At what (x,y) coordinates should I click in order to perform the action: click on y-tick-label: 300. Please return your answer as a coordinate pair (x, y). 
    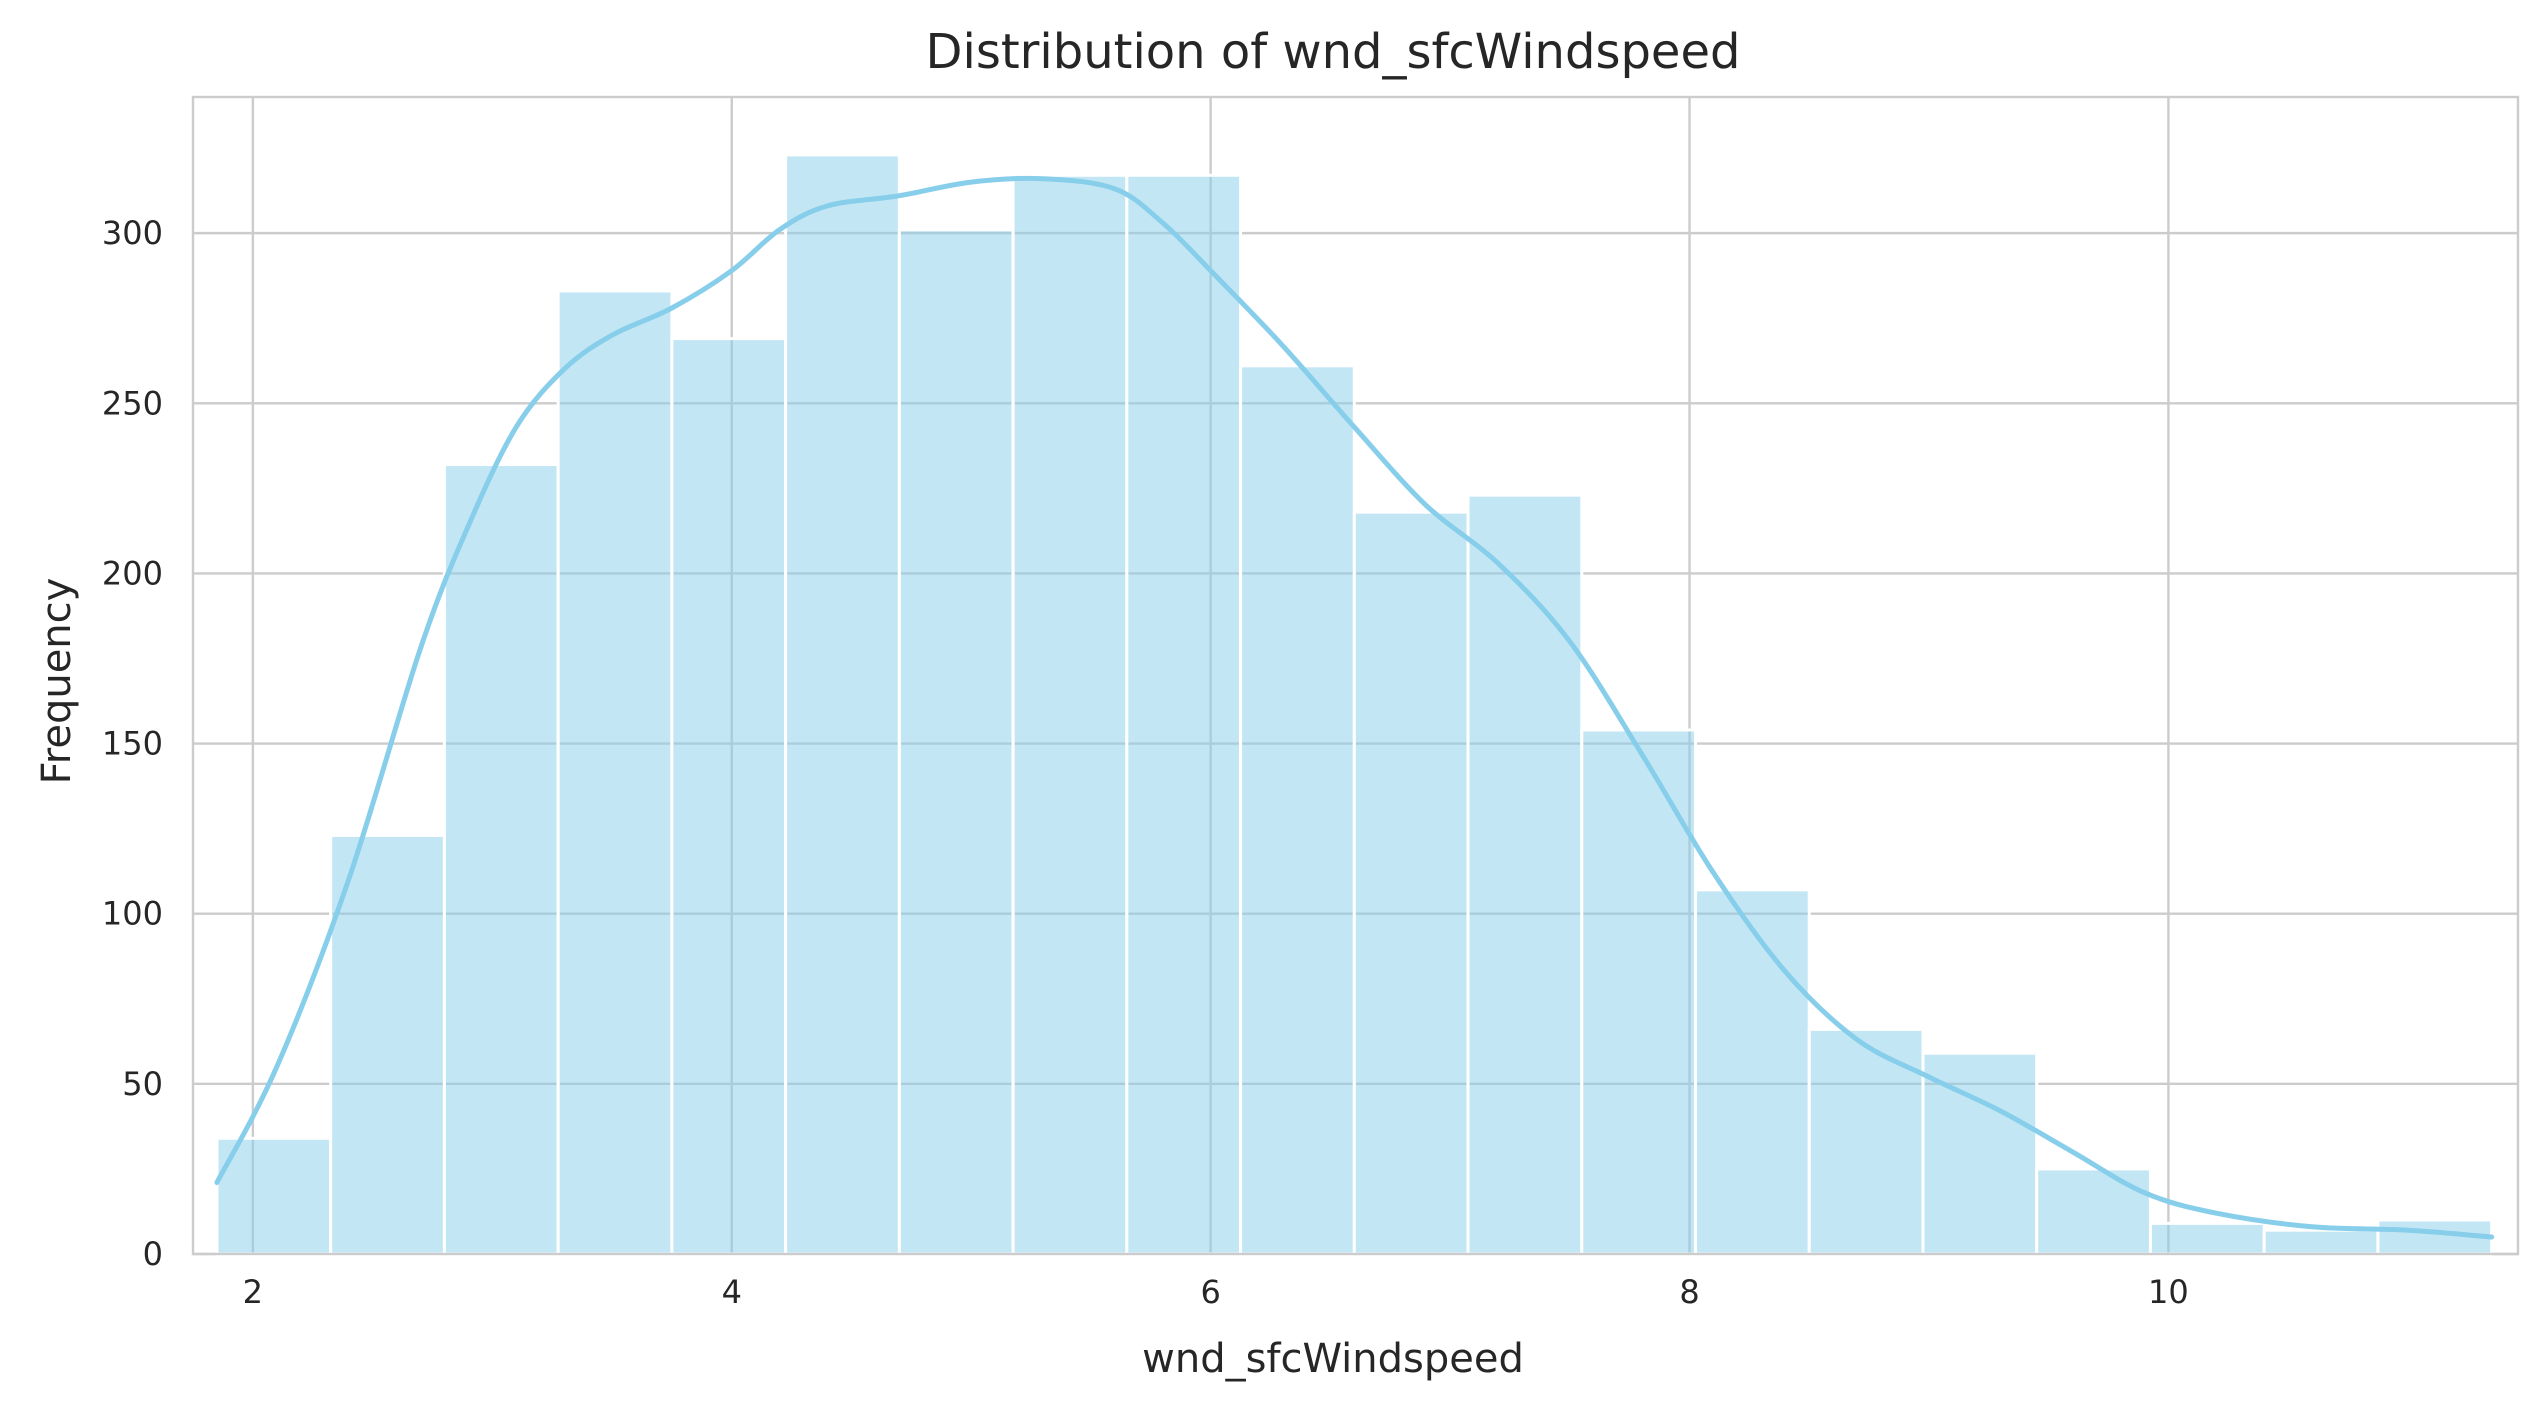
    Looking at the image, I should click on (132, 233).